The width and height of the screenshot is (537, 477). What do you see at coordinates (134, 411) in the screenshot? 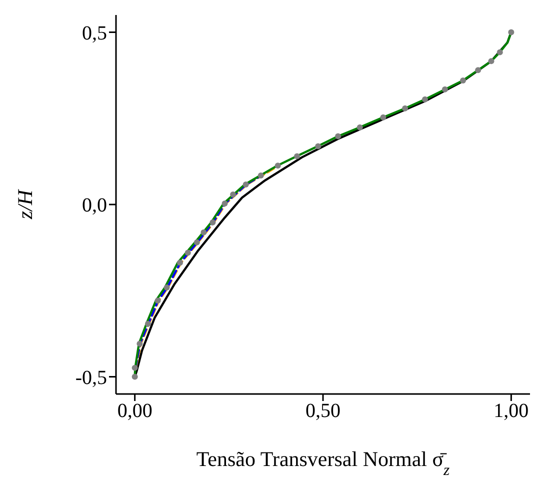
I see `x-tick-label: 0,00` at bounding box center [134, 411].